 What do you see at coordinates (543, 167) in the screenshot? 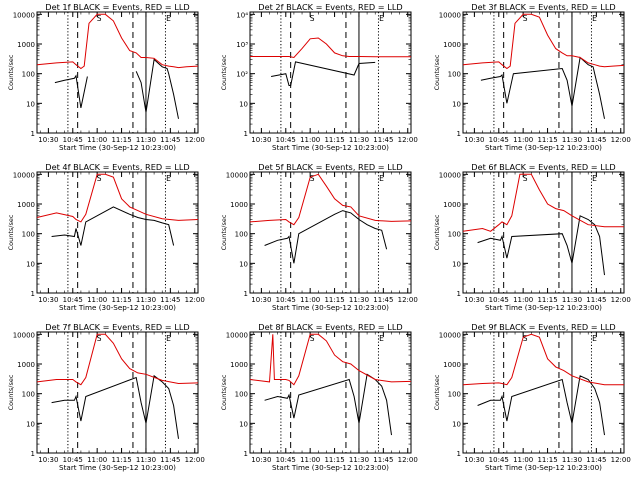
I see `panel-title: Det 6f BLACK = Events, RED = LLD` at bounding box center [543, 167].